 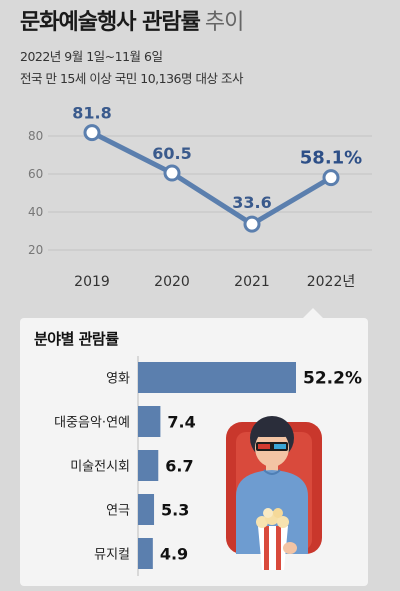 What do you see at coordinates (110, 22) in the screenshot?
I see `title-main: 문화예술행사 관람률` at bounding box center [110, 22].